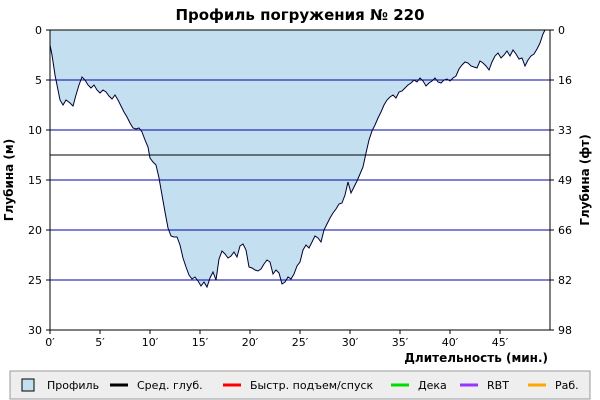 The image size is (600, 400). Describe the element at coordinates (38, 30) in the screenshot. I see `y-left-tick-label: 0` at that location.